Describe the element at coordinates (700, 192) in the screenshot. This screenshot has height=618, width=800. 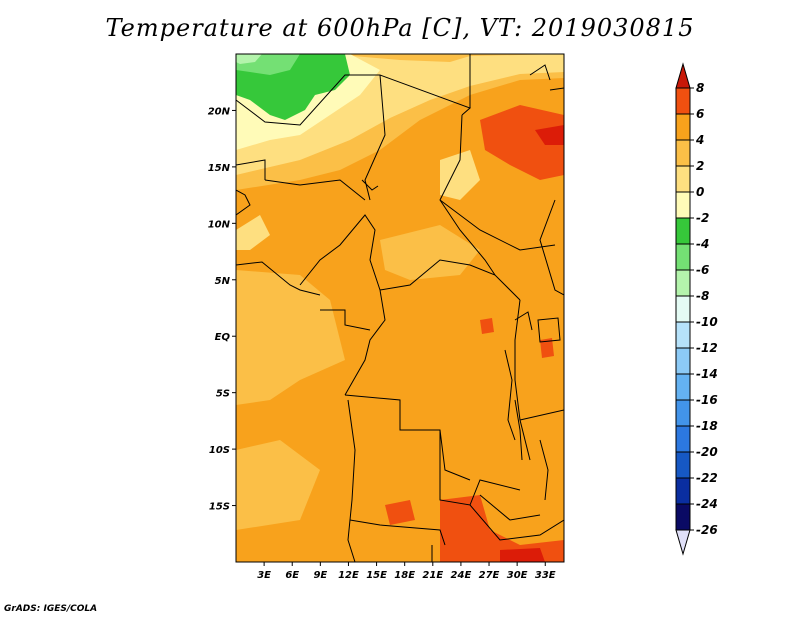
I see `colorbar-tick-label: 0` at that location.